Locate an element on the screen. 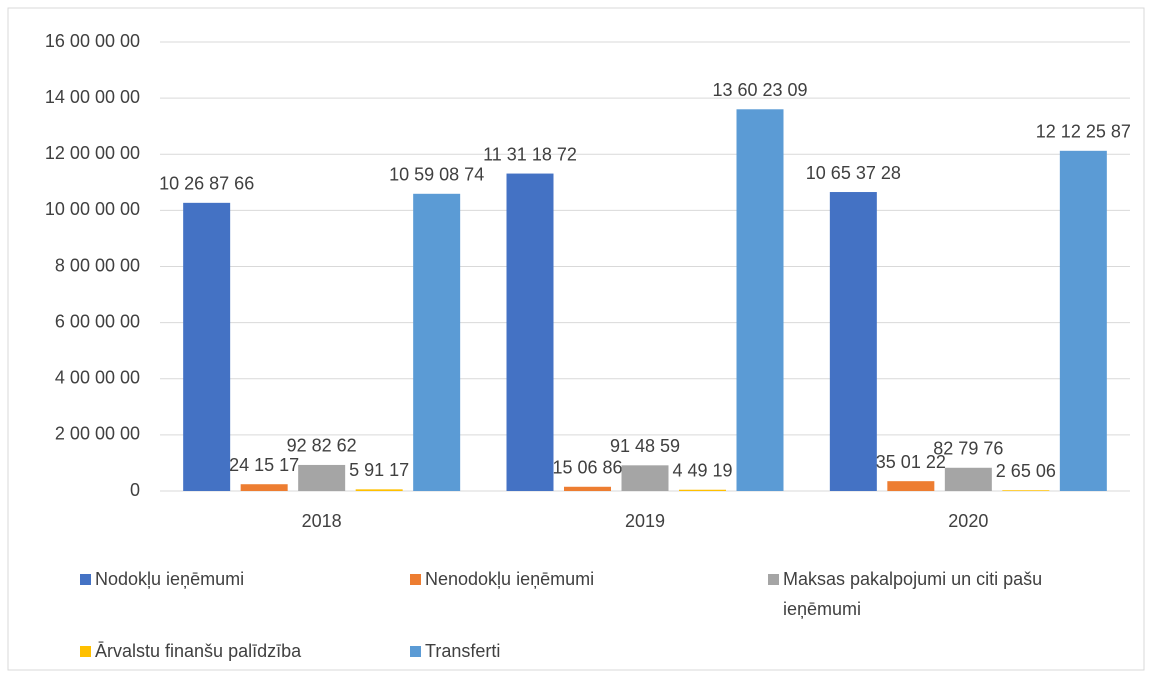 The width and height of the screenshot is (1152, 678). data-label: 4 49 19 is located at coordinates (702, 470).